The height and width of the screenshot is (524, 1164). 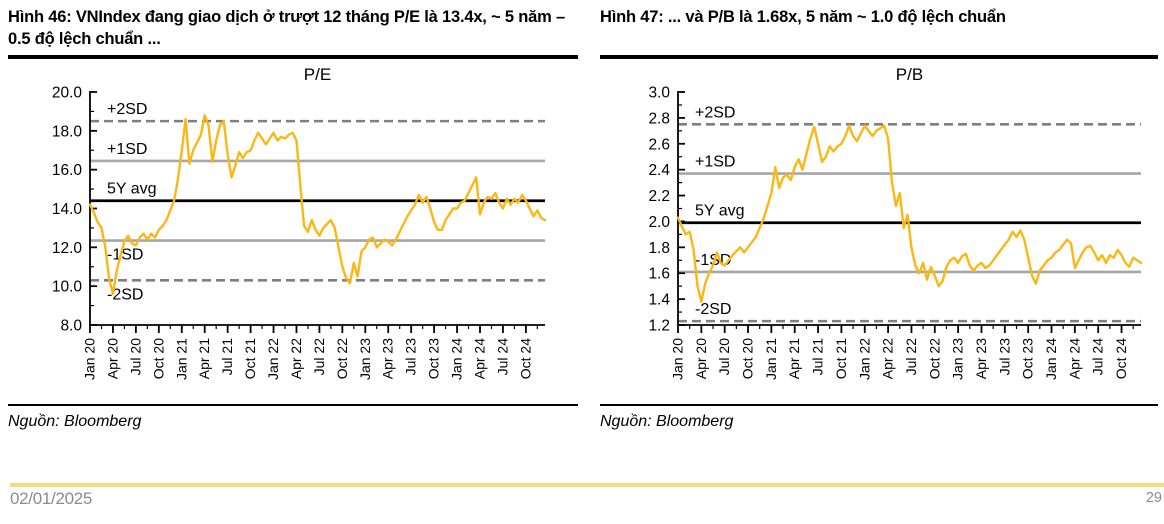 What do you see at coordinates (659, 274) in the screenshot?
I see `y-tick-label: 1.6` at bounding box center [659, 274].